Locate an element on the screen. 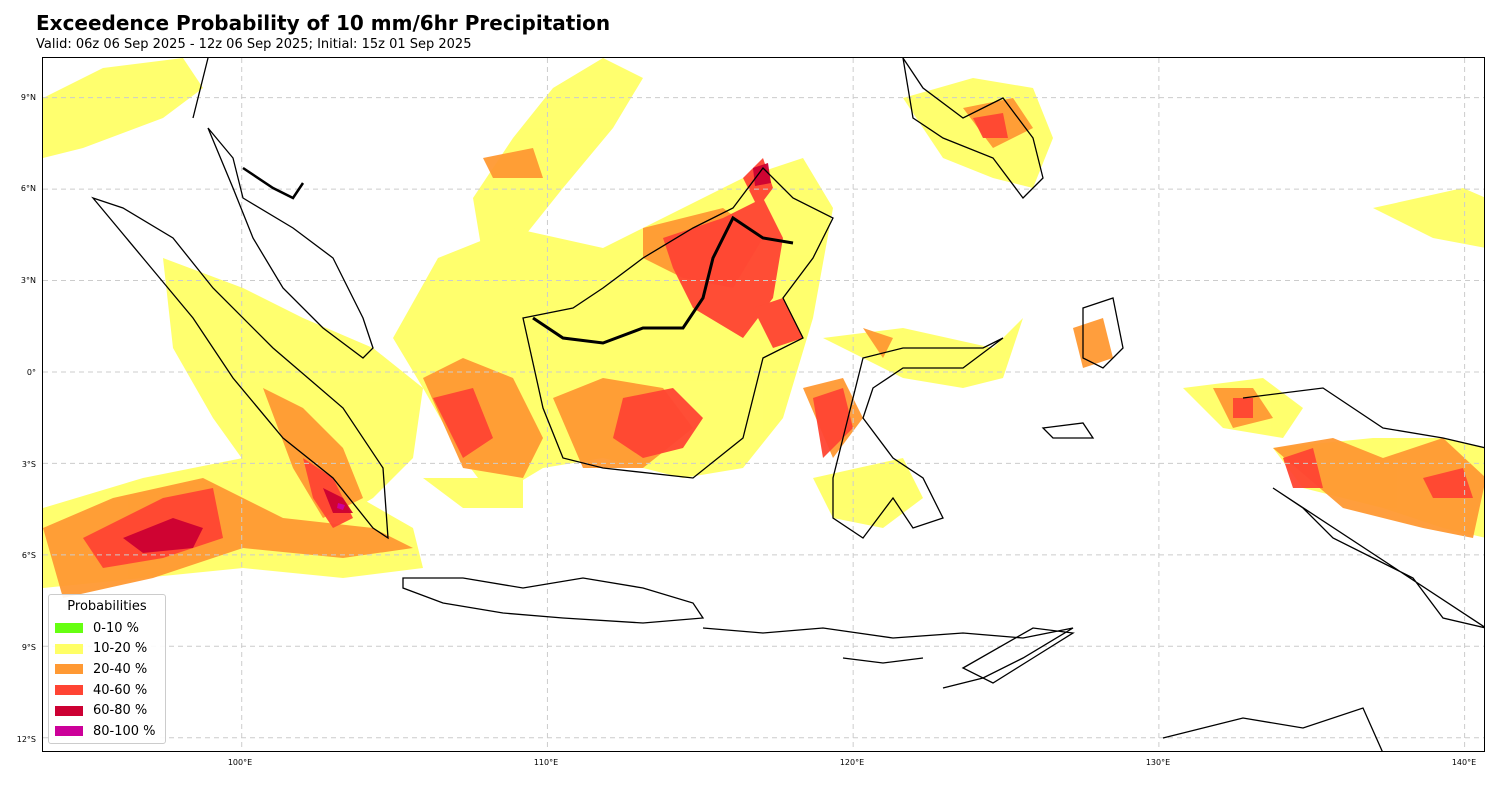 The image size is (1500, 800). lat-label-6s: 6°S is located at coordinates (28, 555).